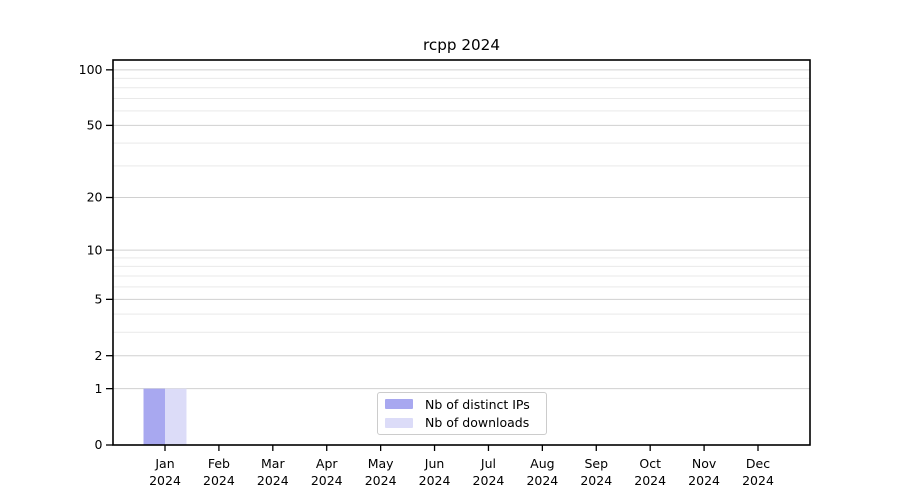  Describe the element at coordinates (650, 463) in the screenshot. I see `x-tick-label-month: Oct` at that location.